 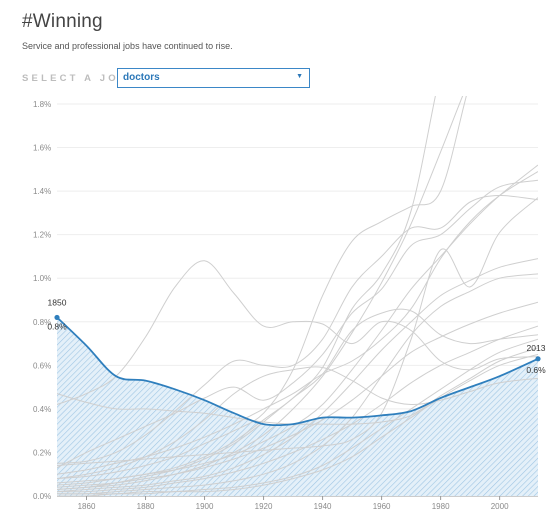 What do you see at coordinates (42, 496) in the screenshot?
I see `y-tick-label: 0.0%` at bounding box center [42, 496].